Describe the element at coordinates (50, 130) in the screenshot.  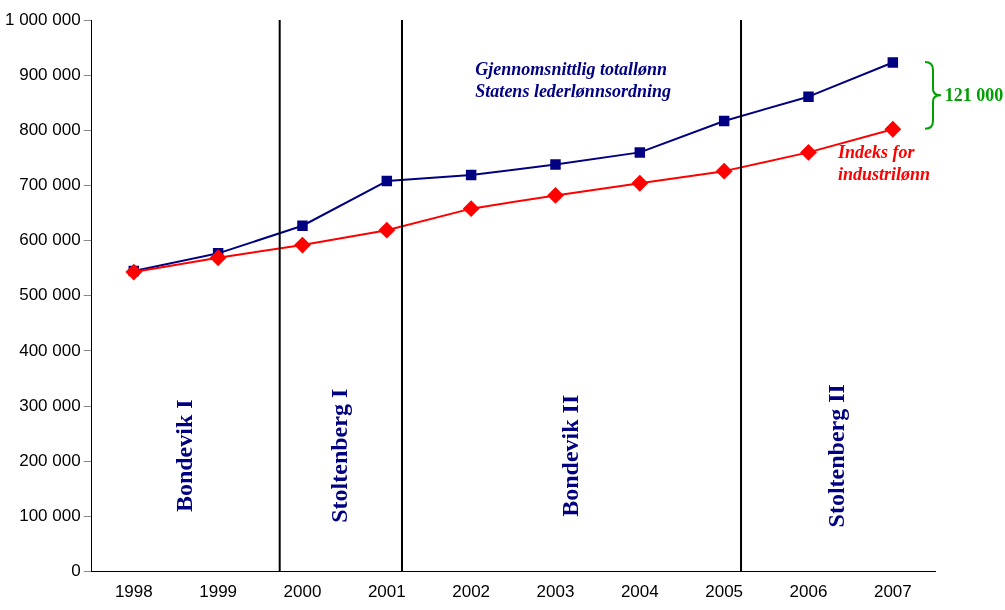
I see `y-tick-label: 800 000` at that location.